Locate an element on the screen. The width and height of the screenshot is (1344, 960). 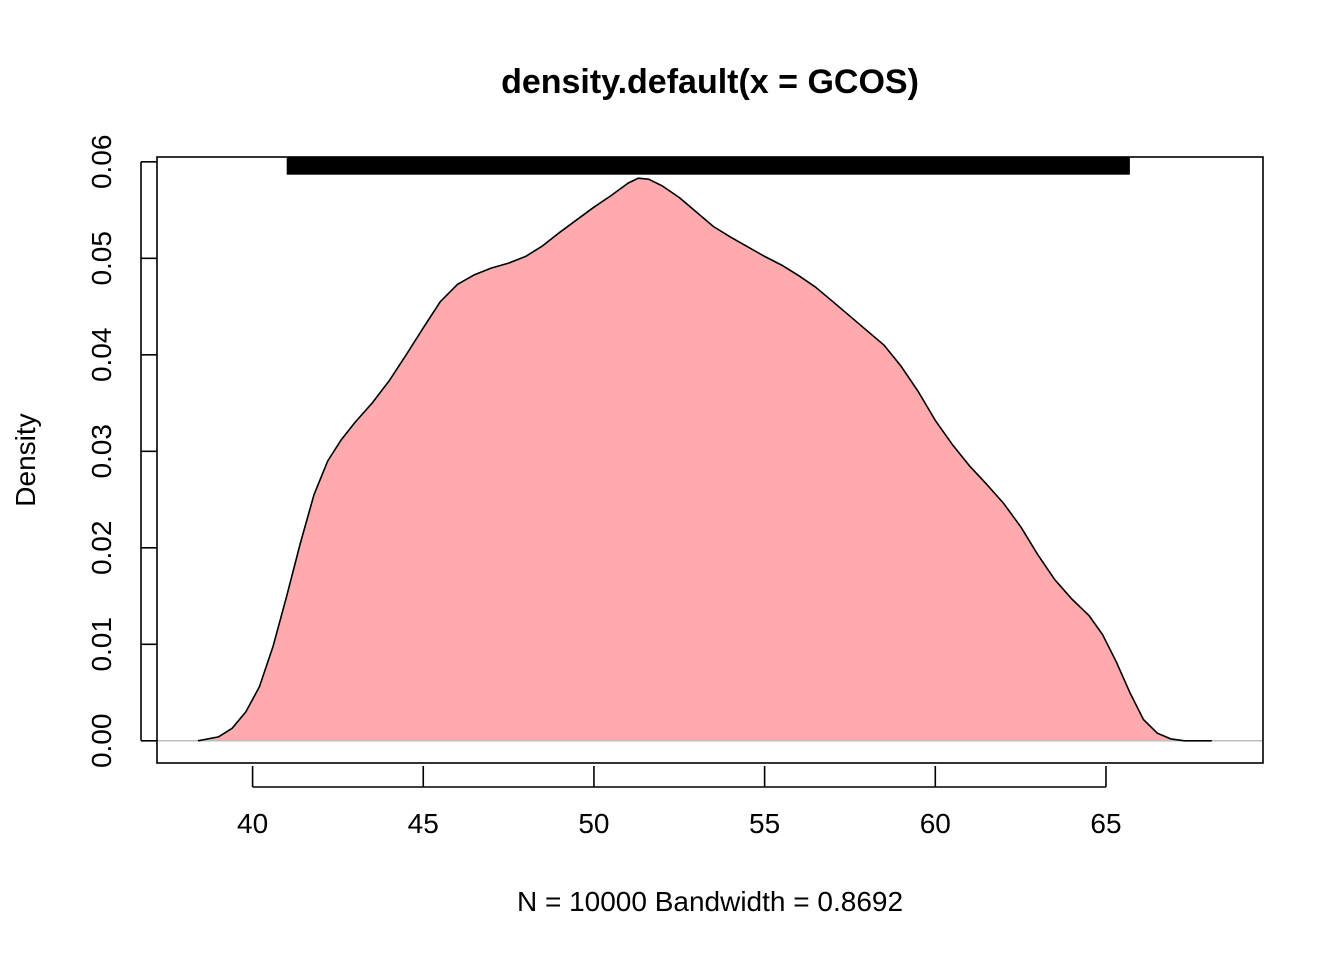
x-tick-label: 40 is located at coordinates (252, 823).